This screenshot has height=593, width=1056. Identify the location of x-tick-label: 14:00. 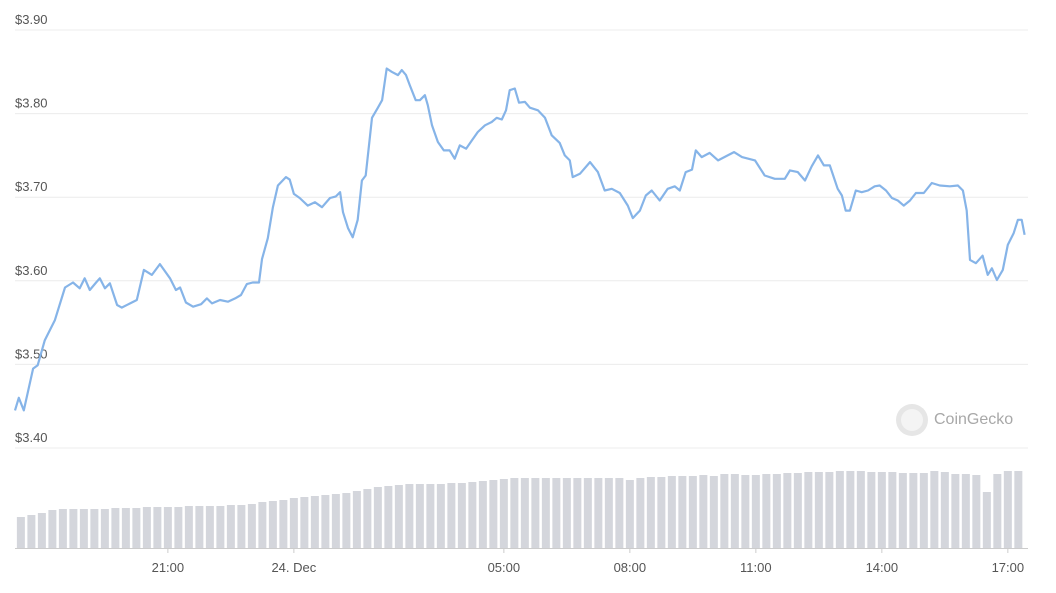
(882, 567).